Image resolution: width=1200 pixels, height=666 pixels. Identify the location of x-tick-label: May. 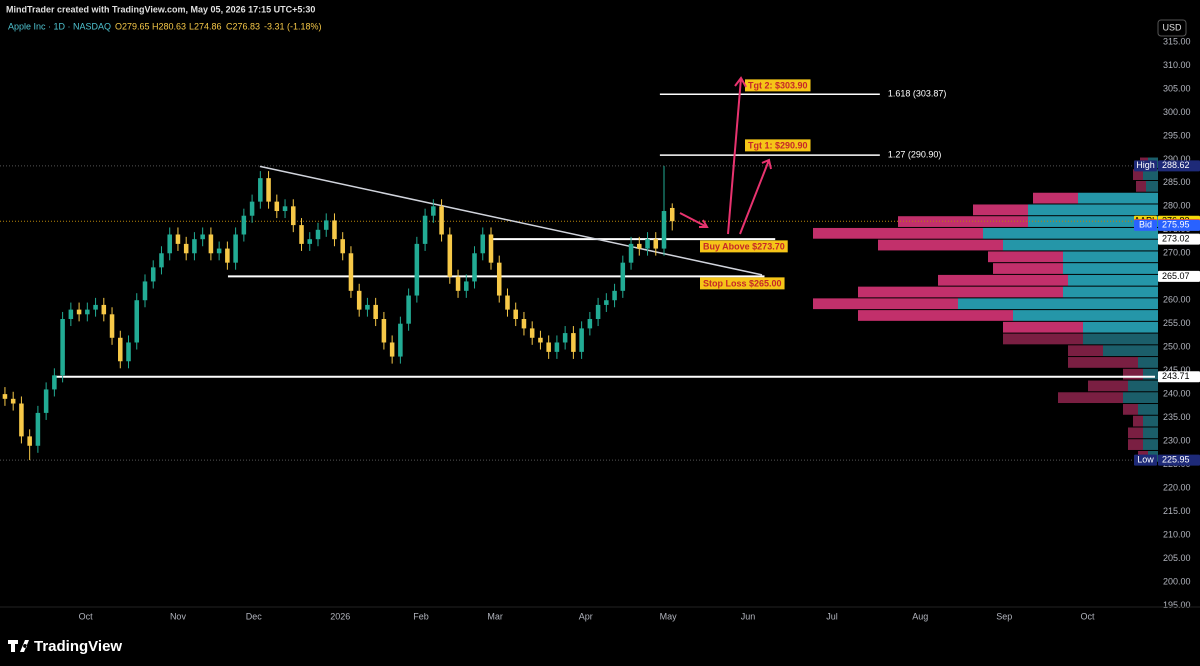
(669, 616).